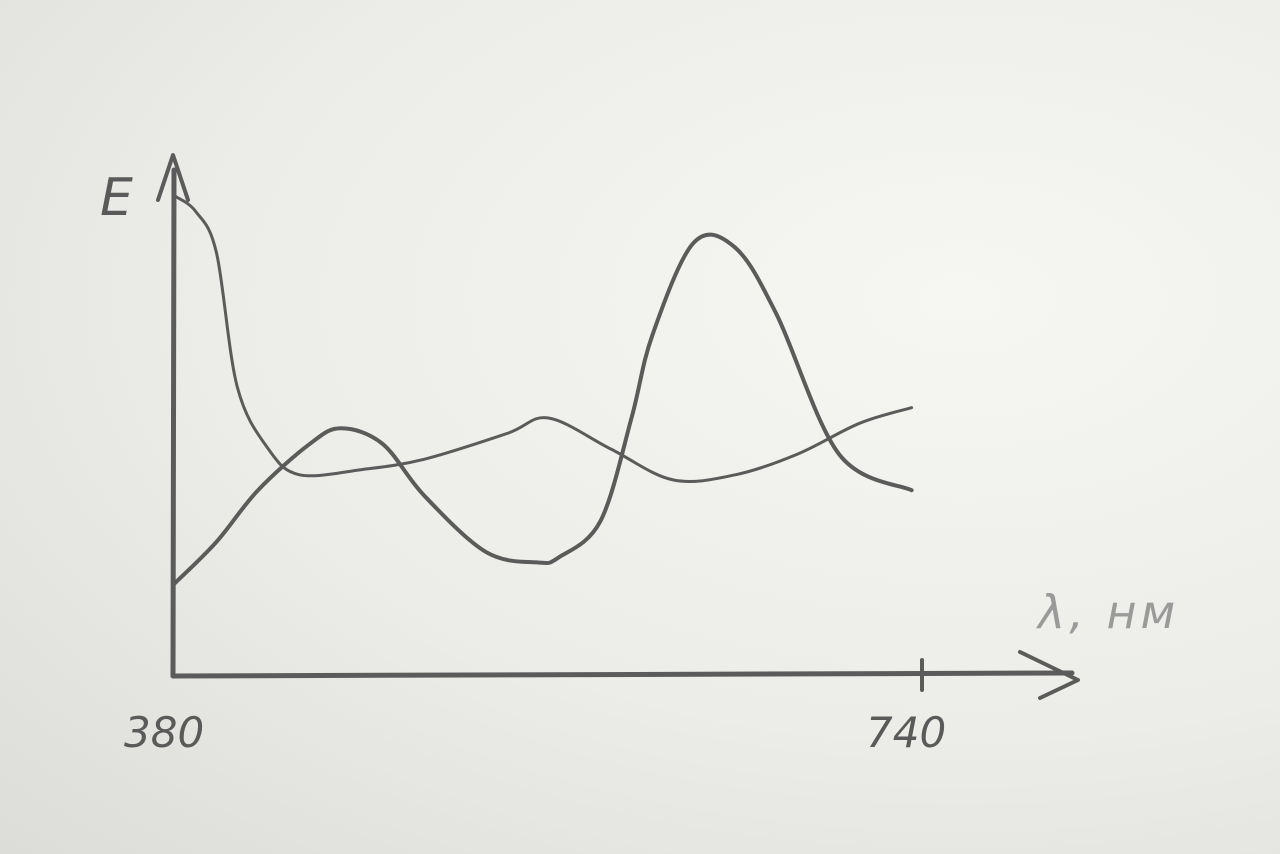  I want to click on x-tick-label-740: 740, so click(906, 732).